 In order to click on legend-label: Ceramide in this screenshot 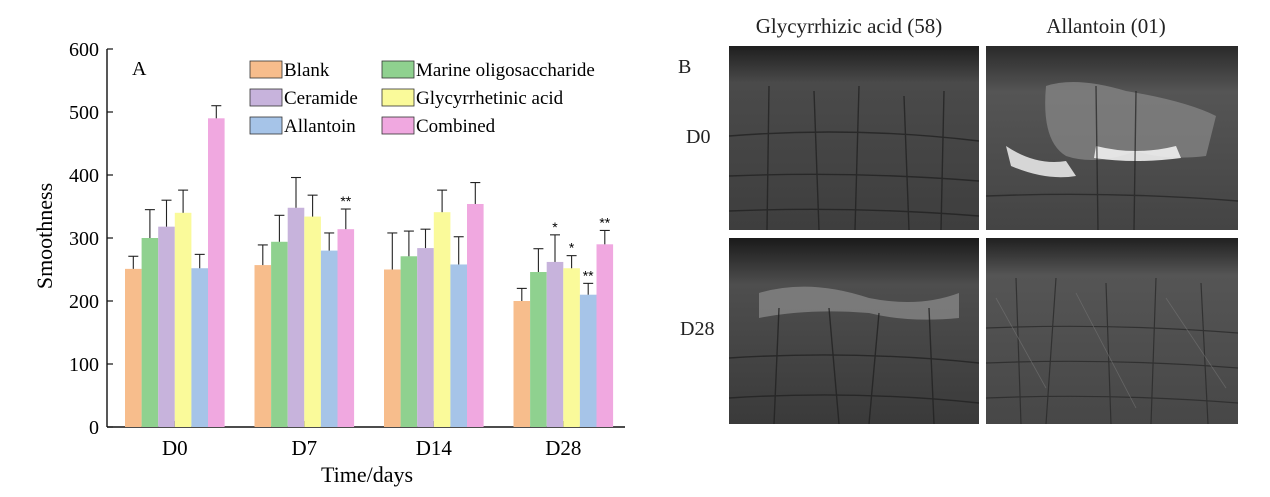, I will do `click(321, 98)`.